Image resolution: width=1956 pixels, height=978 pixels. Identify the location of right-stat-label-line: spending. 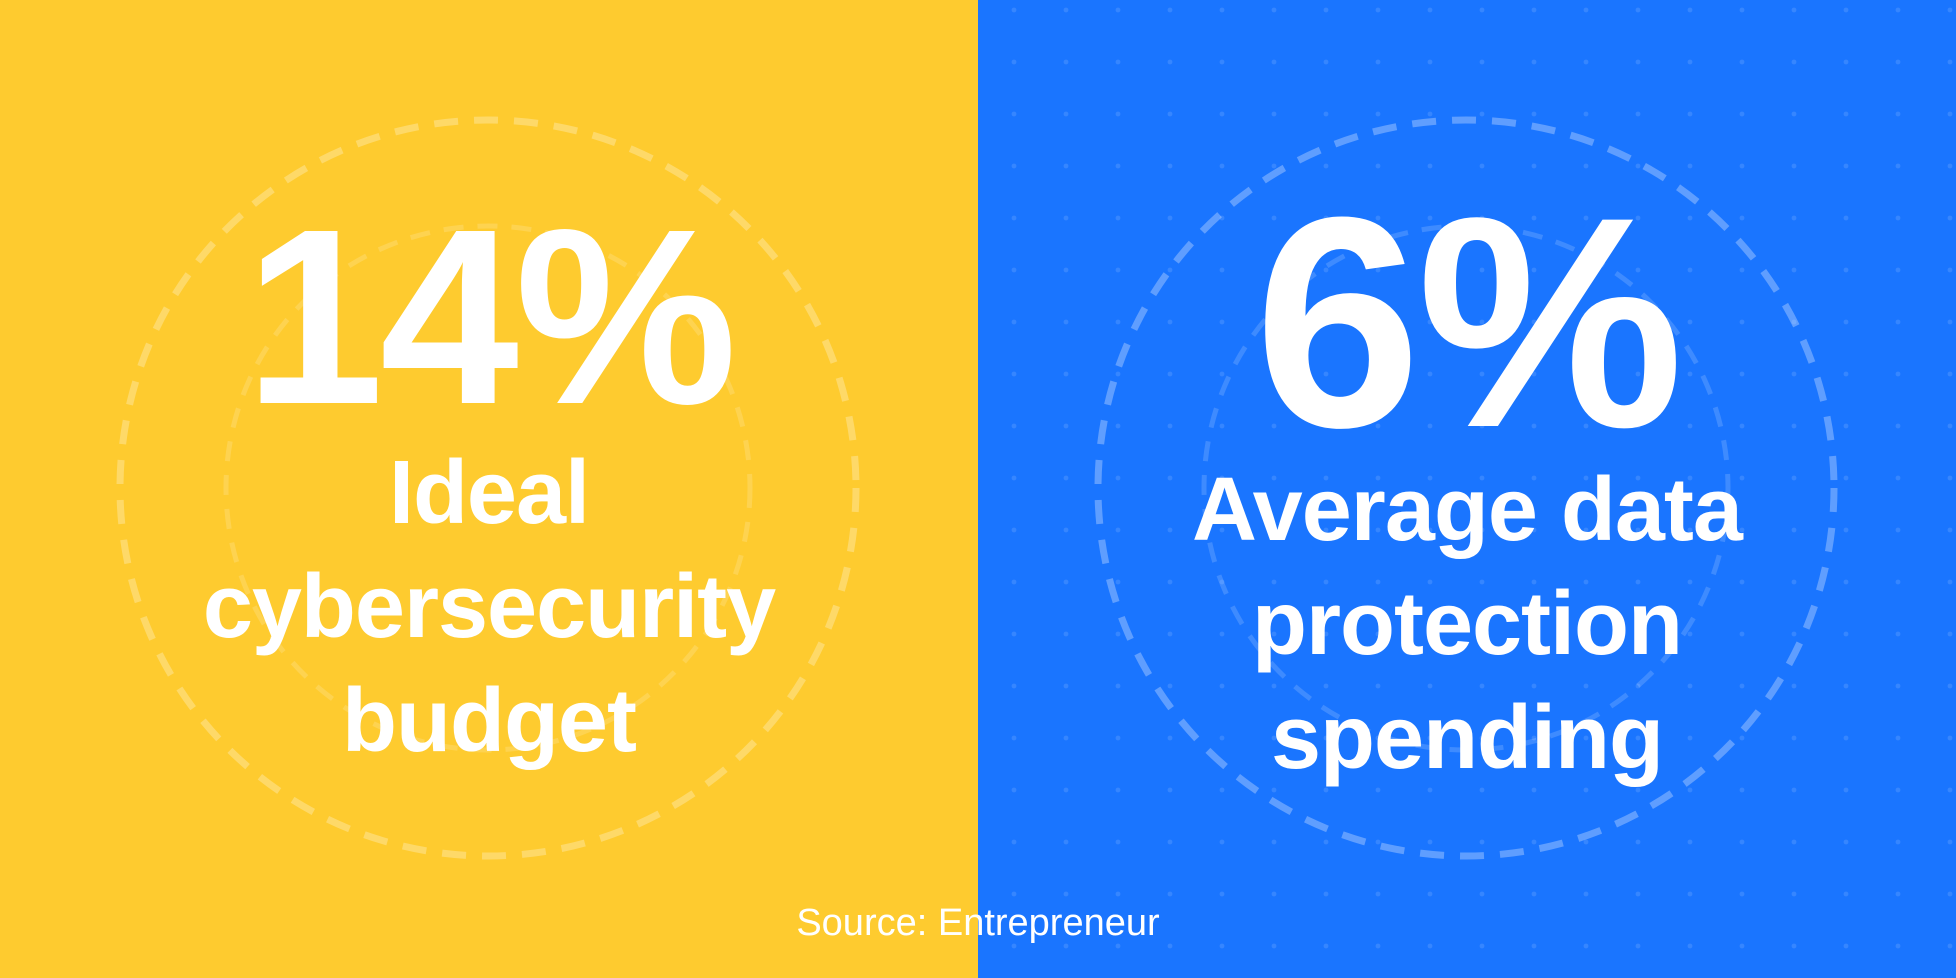
(1467, 738).